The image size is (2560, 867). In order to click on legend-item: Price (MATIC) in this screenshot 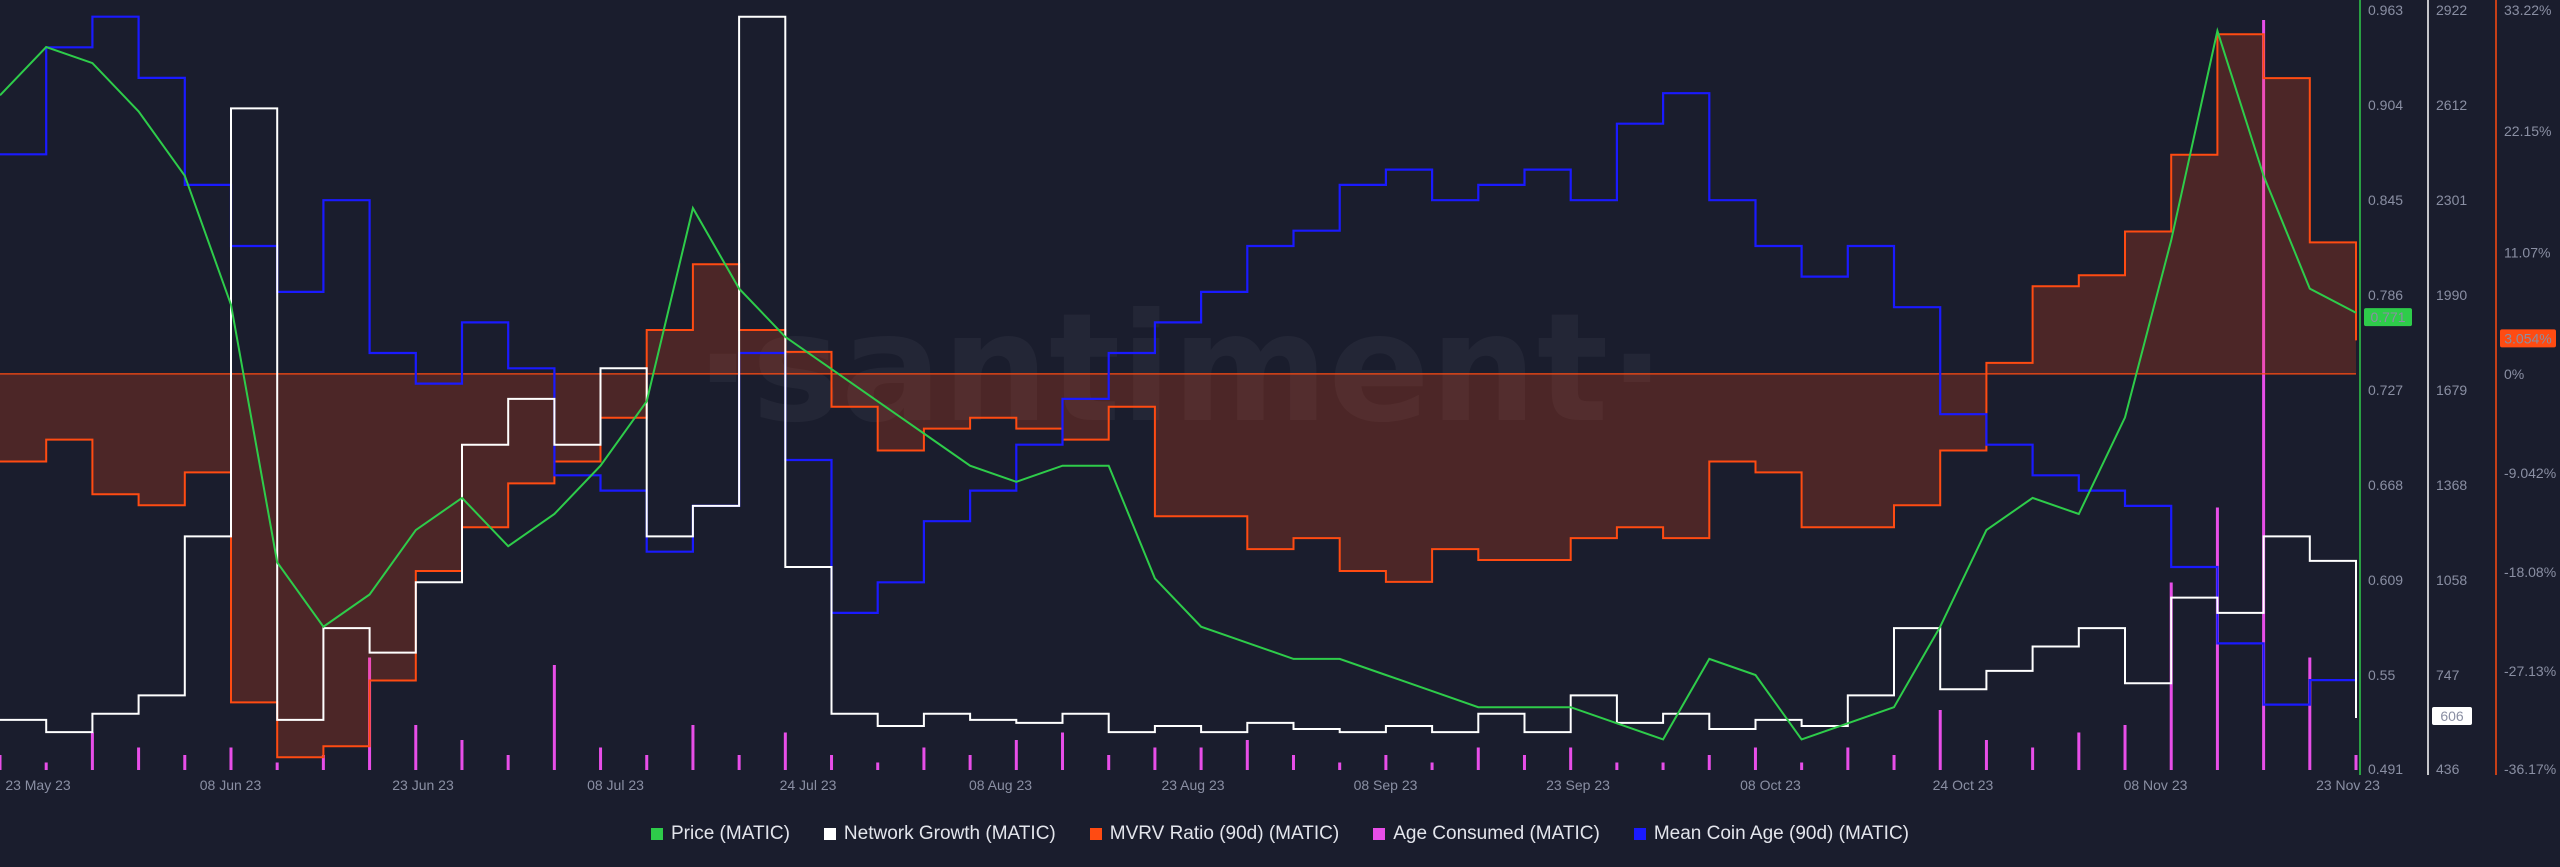, I will do `click(720, 834)`.